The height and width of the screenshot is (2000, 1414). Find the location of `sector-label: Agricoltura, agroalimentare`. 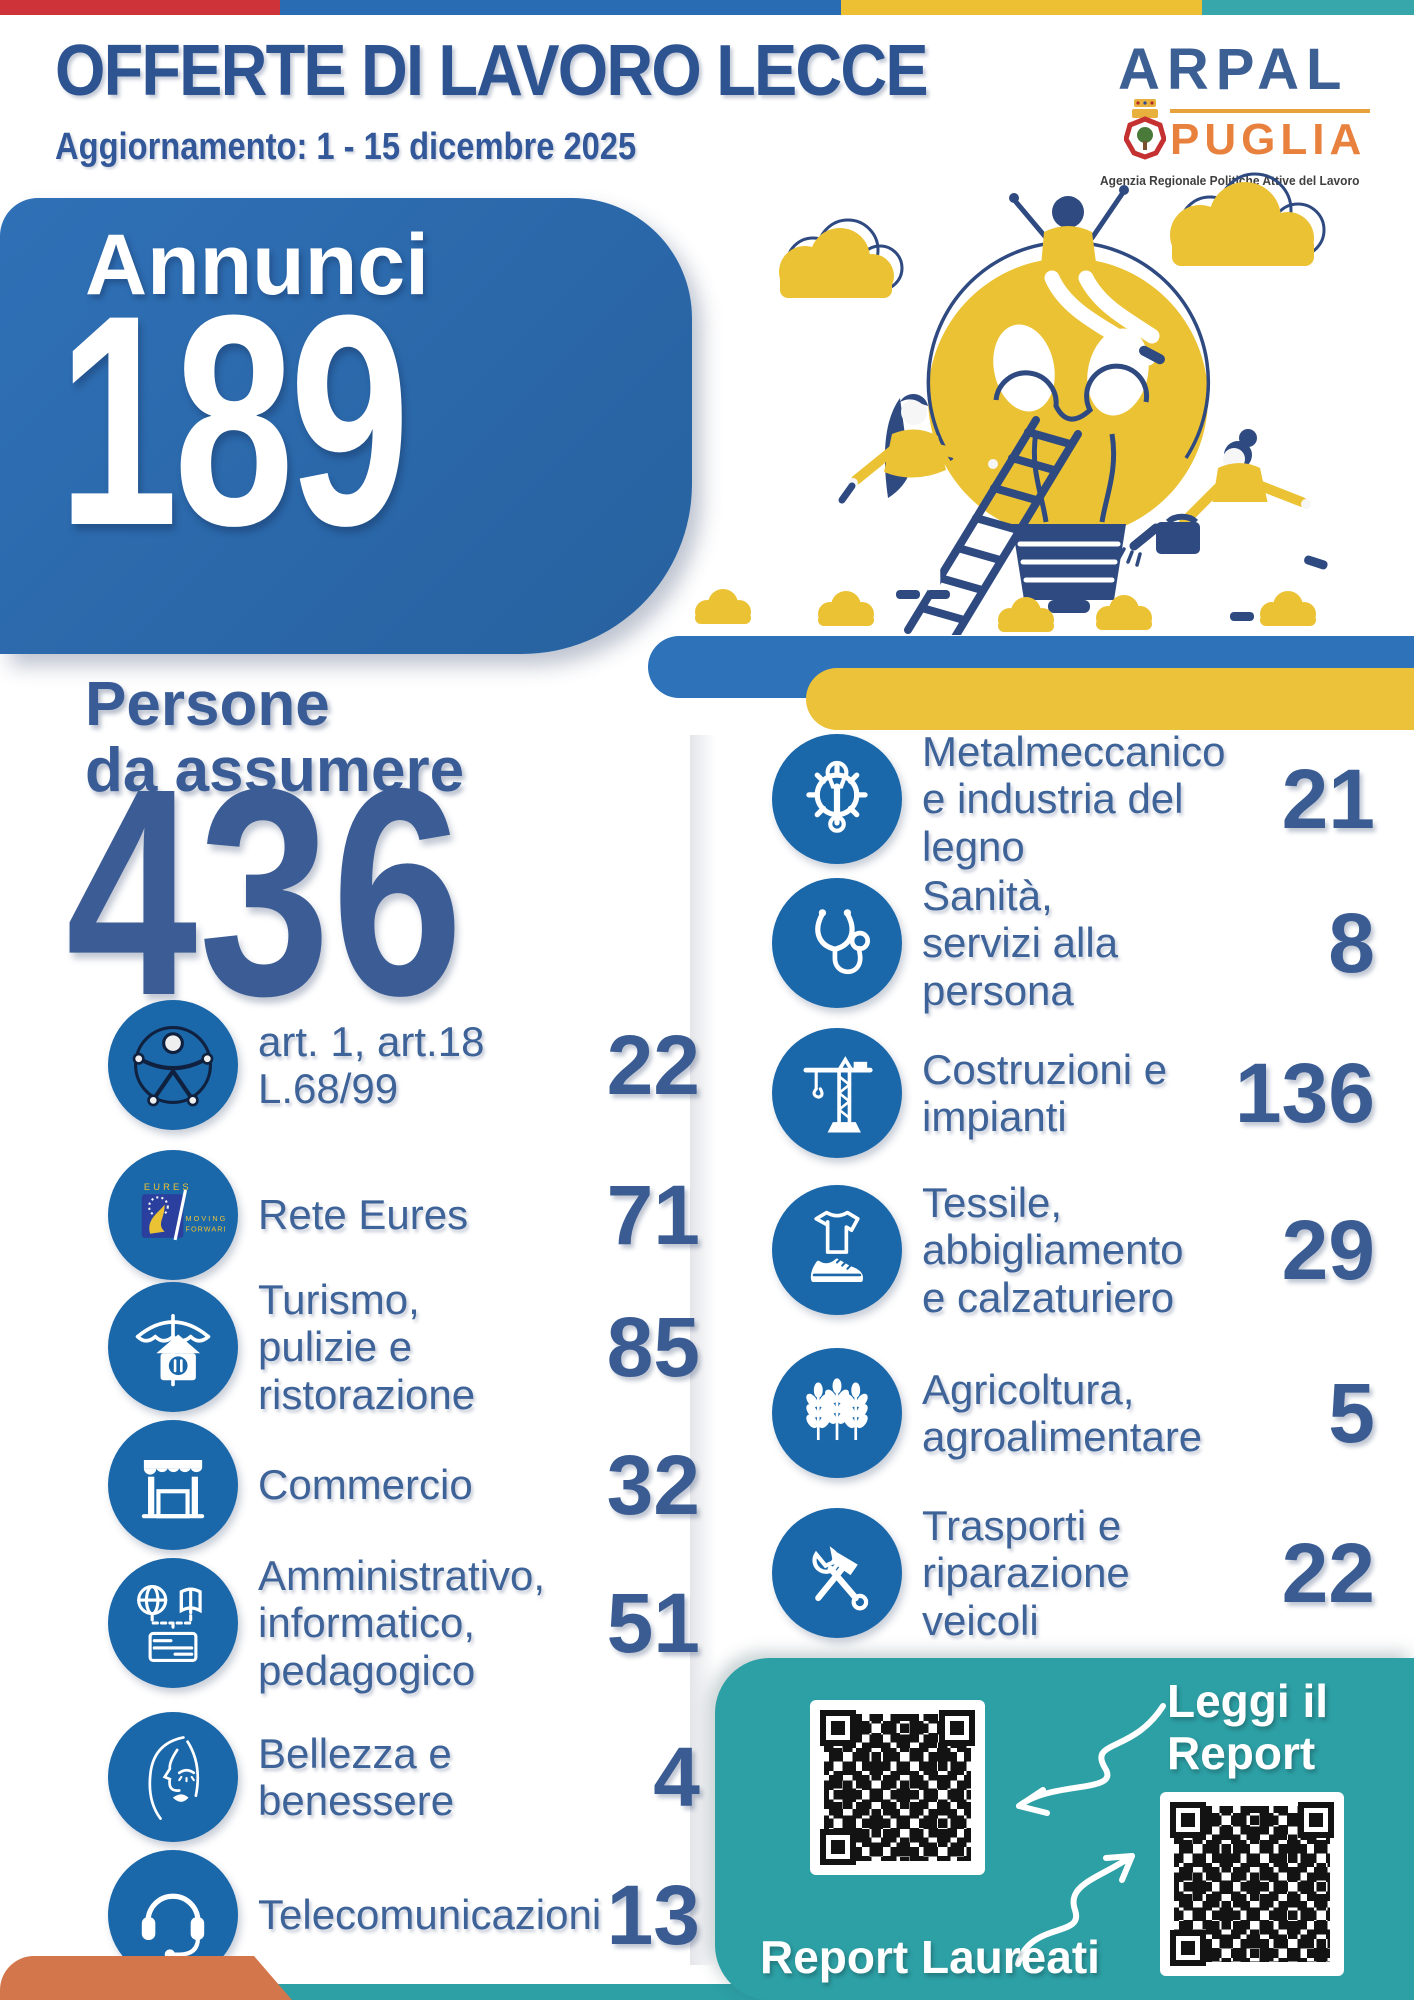

sector-label: Agricoltura, agroalimentare is located at coordinates (1062, 1412).